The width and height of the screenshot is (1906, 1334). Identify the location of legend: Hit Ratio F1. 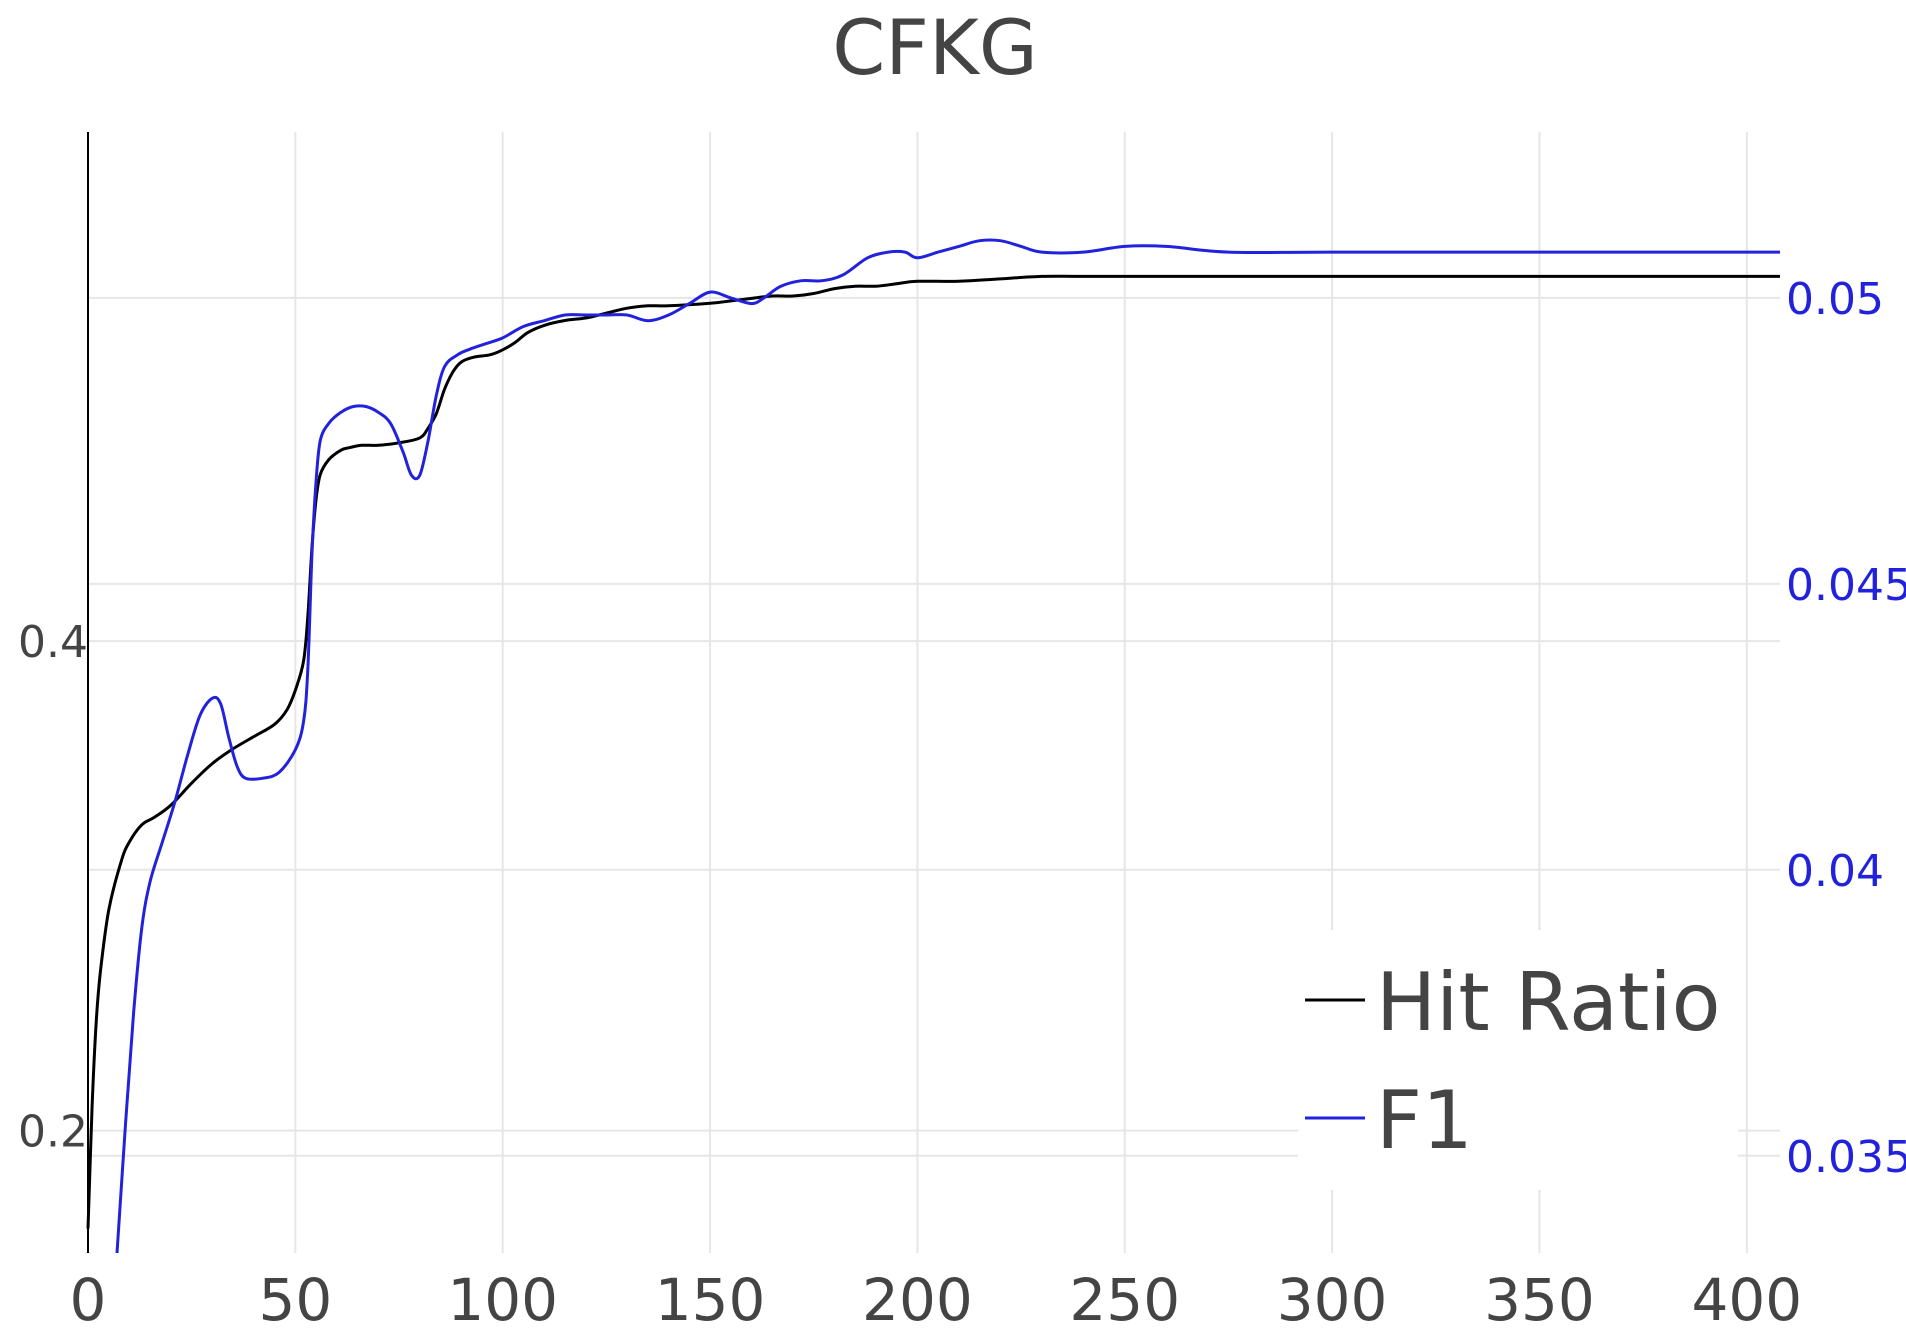
(1518, 1060).